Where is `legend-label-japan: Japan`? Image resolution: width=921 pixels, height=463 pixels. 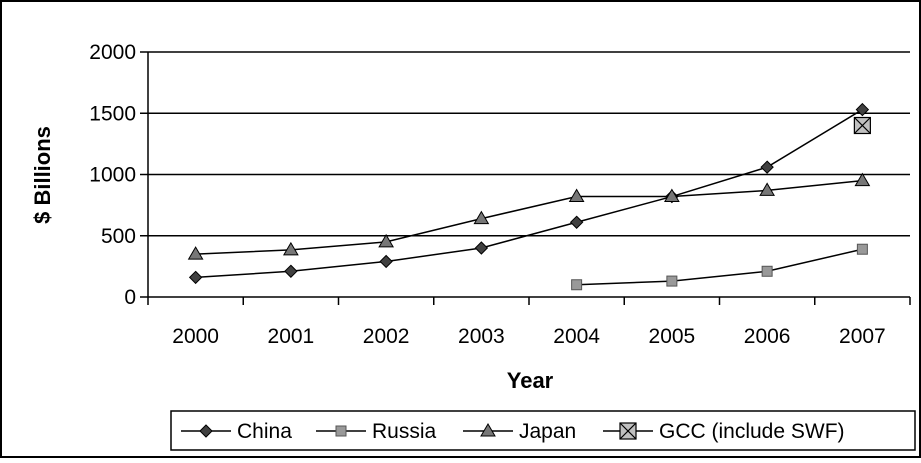 legend-label-japan: Japan is located at coordinates (547, 431).